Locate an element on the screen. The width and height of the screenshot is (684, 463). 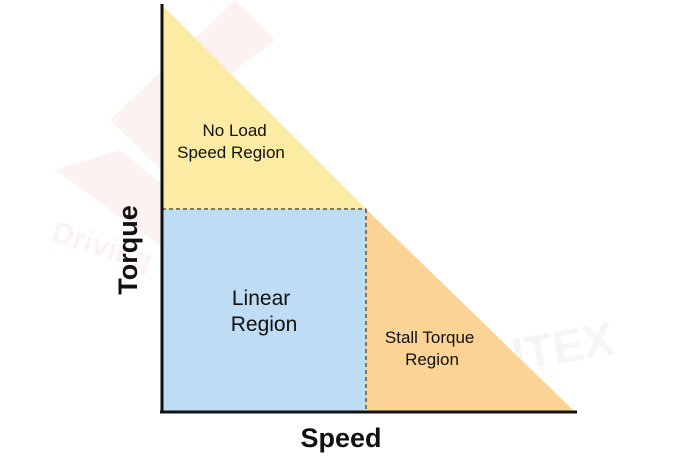
stall-torque-label: Stall Torque Region is located at coordinates (432, 348).